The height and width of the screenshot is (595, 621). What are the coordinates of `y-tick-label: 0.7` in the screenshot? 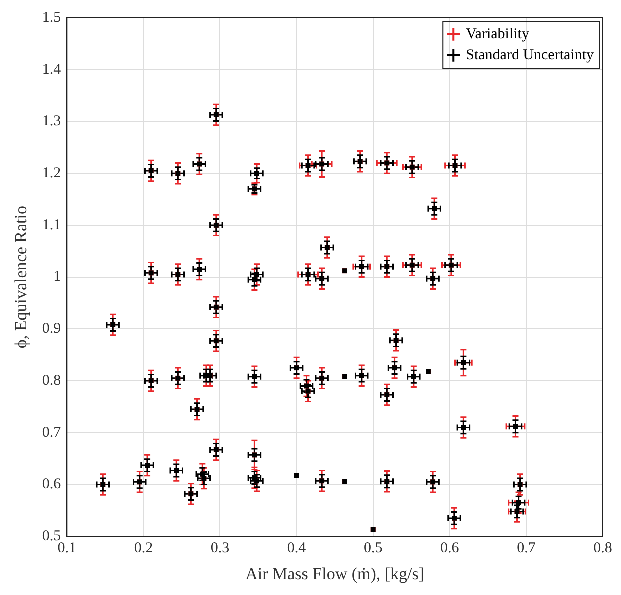 It's located at (52, 432).